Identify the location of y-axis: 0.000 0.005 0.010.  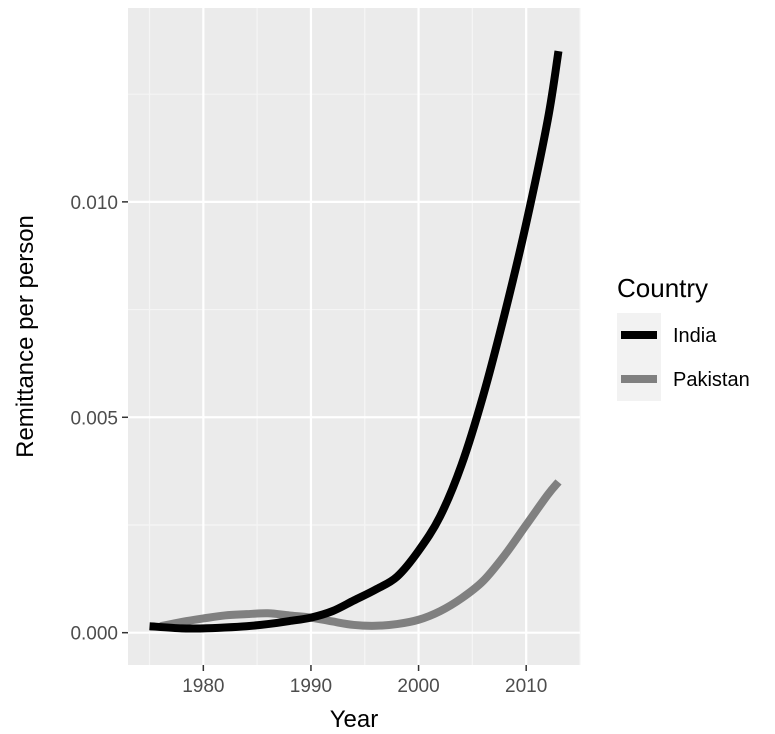
(99, 419).